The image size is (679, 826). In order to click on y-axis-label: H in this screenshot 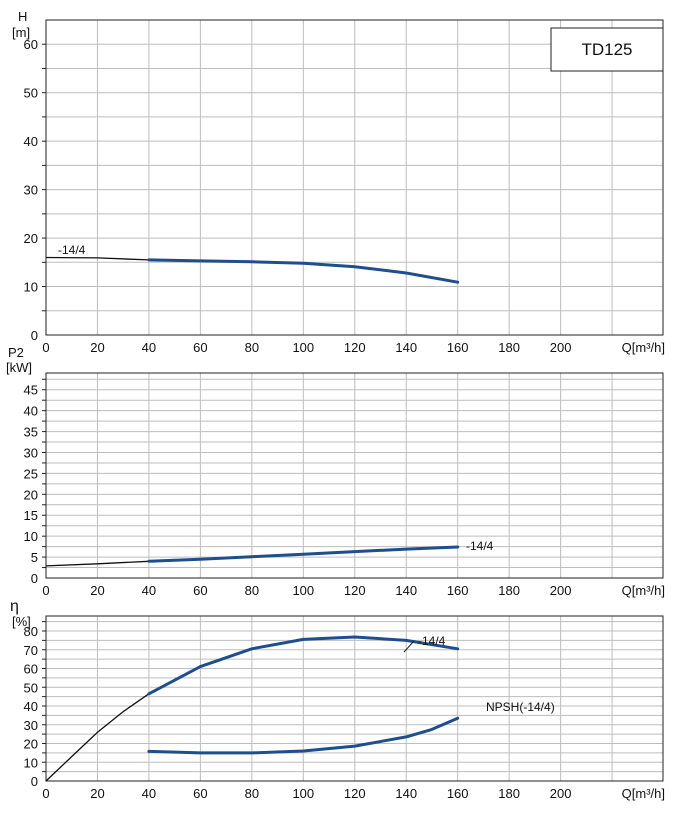, I will do `click(22, 16)`.